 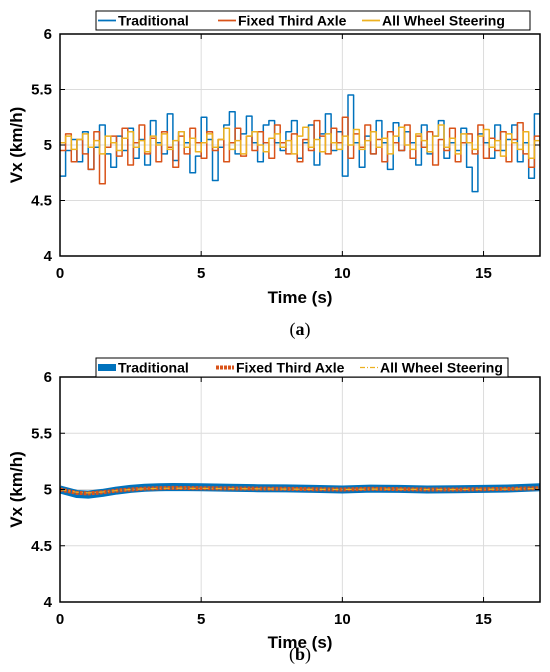 I want to click on figure-caption: (b), so click(x=300, y=654).